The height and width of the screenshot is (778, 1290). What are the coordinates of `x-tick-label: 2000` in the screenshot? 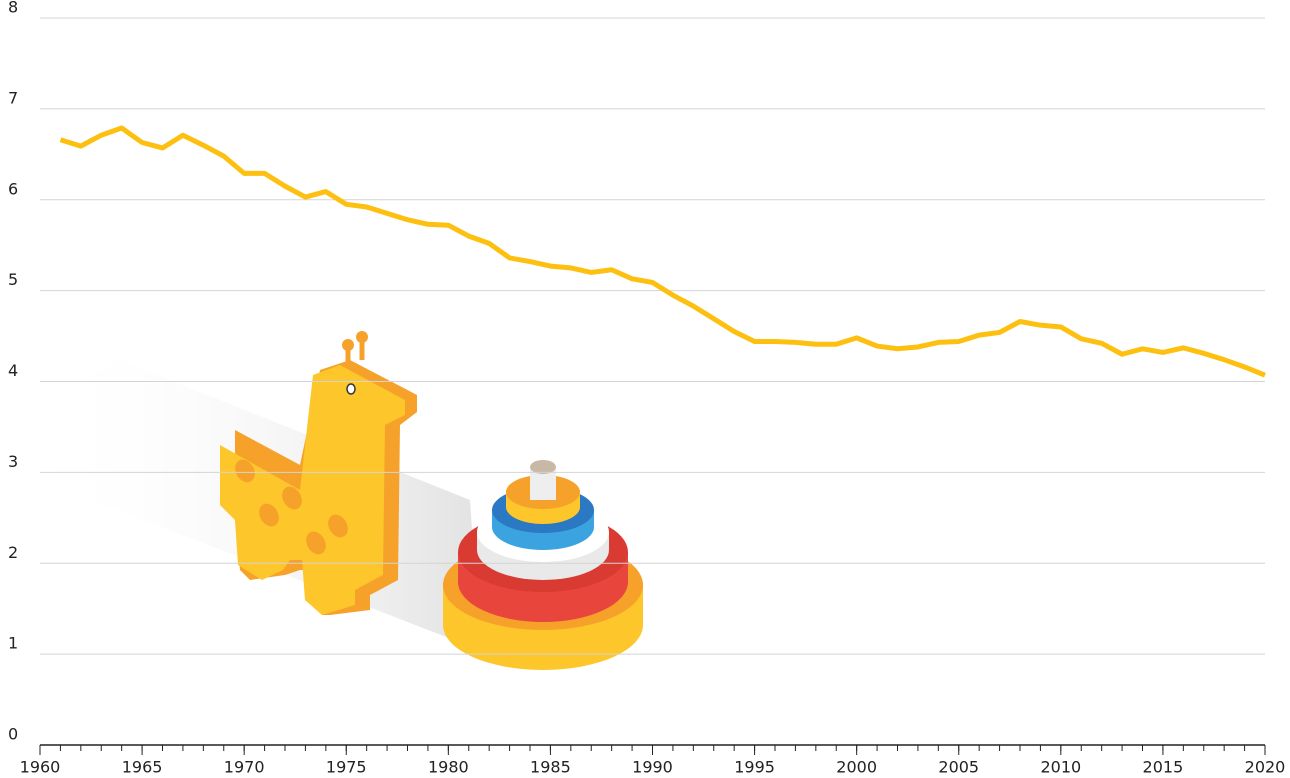 It's located at (856, 767).